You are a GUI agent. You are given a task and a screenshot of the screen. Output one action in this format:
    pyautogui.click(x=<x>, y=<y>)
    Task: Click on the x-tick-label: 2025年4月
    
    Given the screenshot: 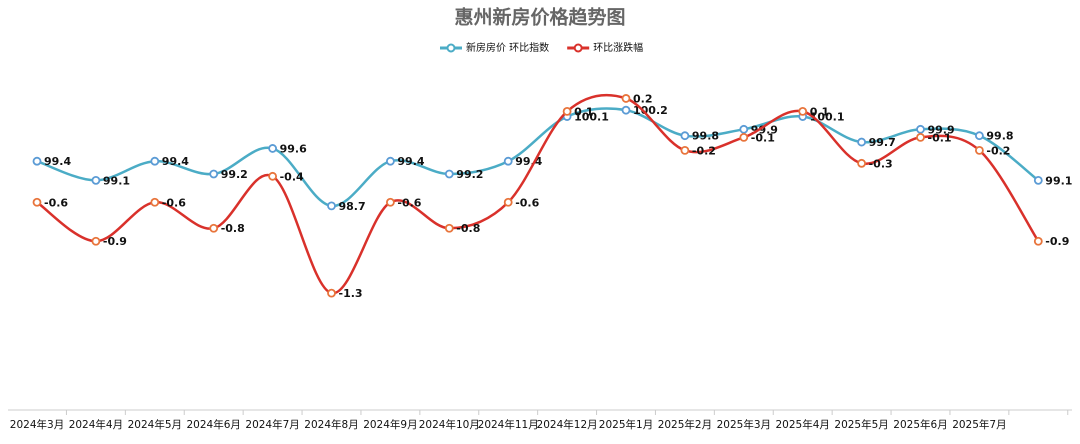 What is the action you would take?
    pyautogui.click(x=802, y=424)
    